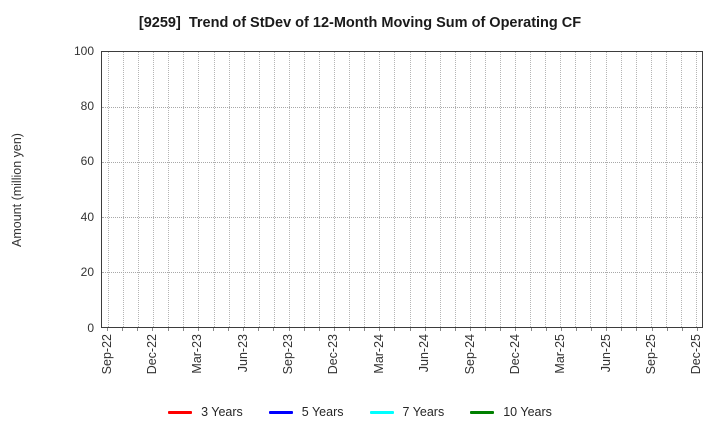 Image resolution: width=720 pixels, height=440 pixels. I want to click on x-tick-label: Dec-22, so click(151, 354).